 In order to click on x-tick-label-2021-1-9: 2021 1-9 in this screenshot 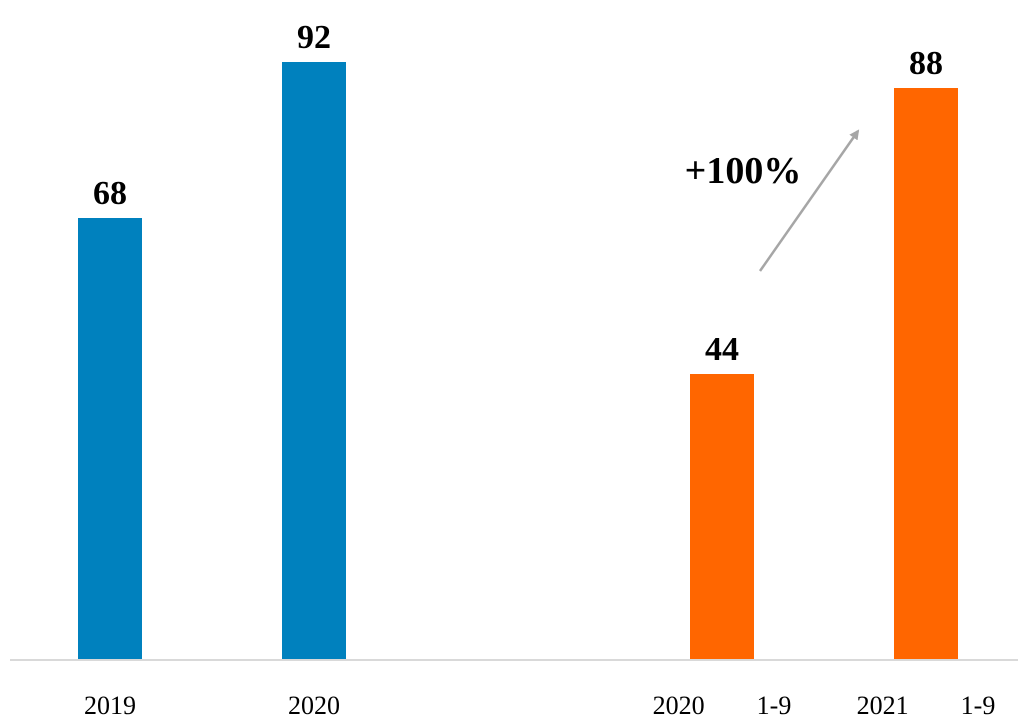, I will do `click(926, 705)`.